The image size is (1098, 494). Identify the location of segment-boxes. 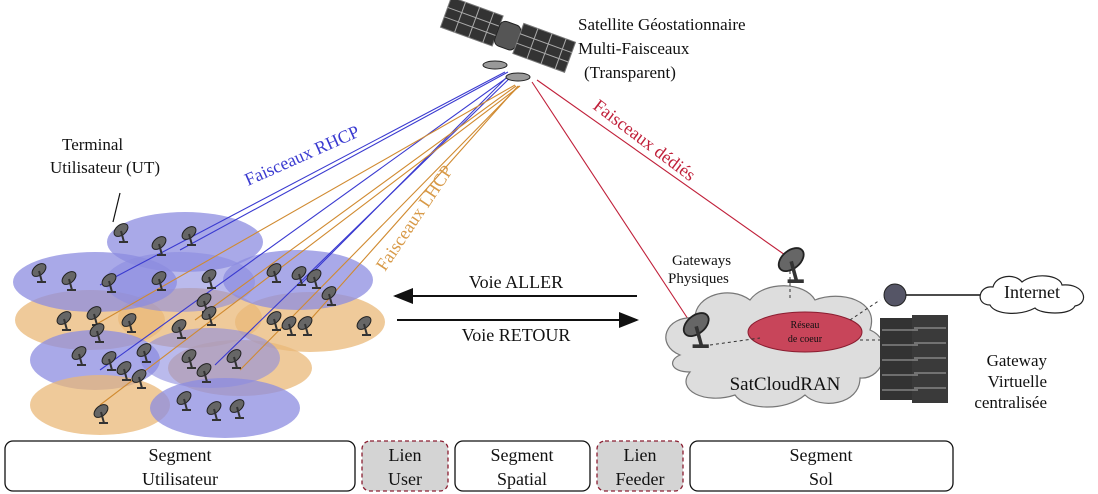
(479, 466).